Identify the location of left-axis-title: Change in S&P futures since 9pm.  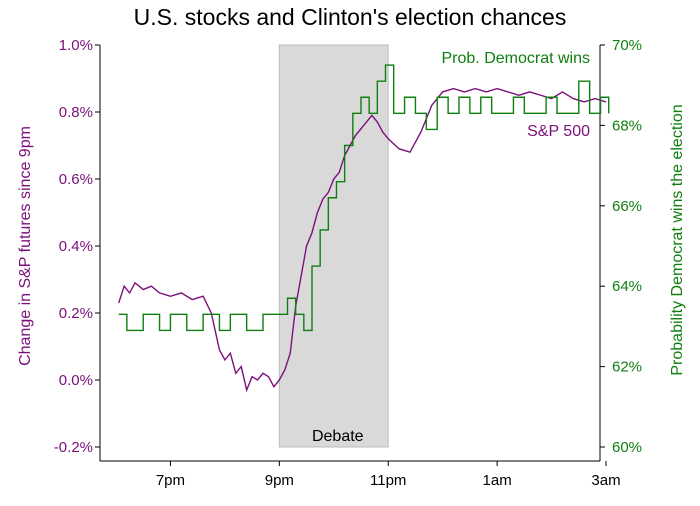
(25, 246).